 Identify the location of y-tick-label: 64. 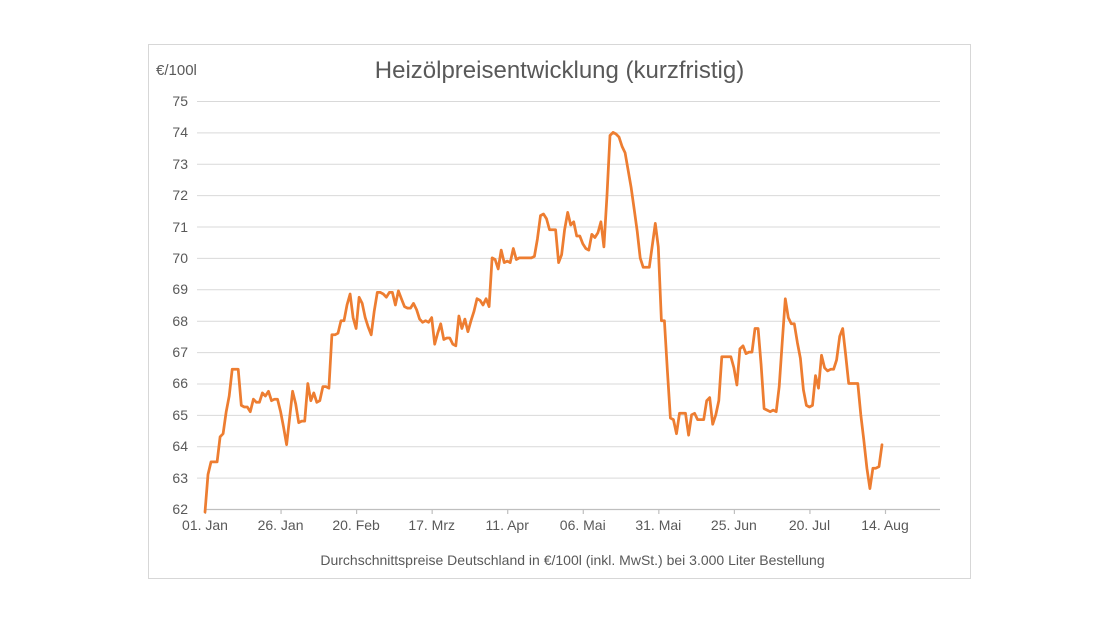
(180, 446).